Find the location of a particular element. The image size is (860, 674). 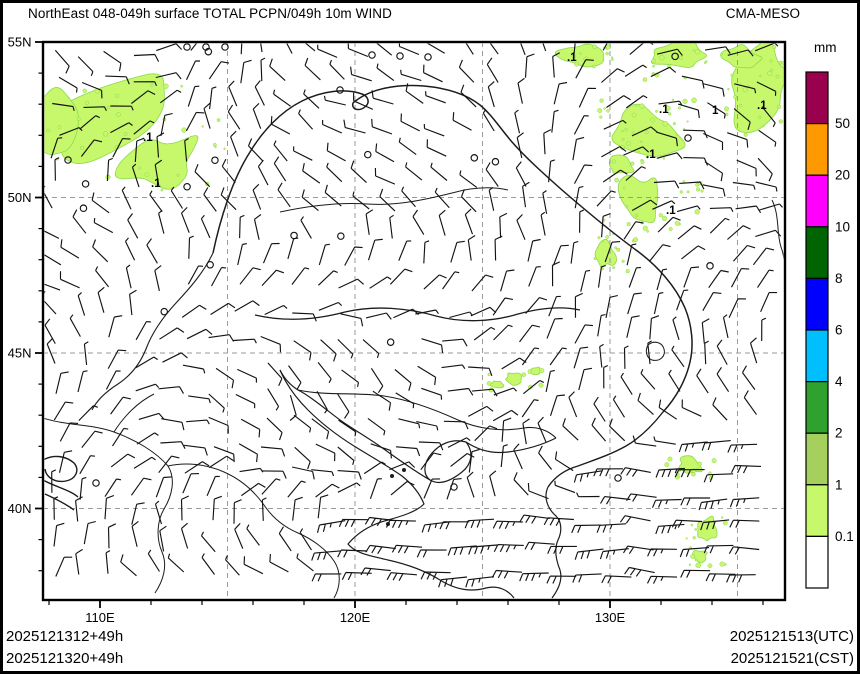

colorbar-tick-label: 50 is located at coordinates (842, 123).